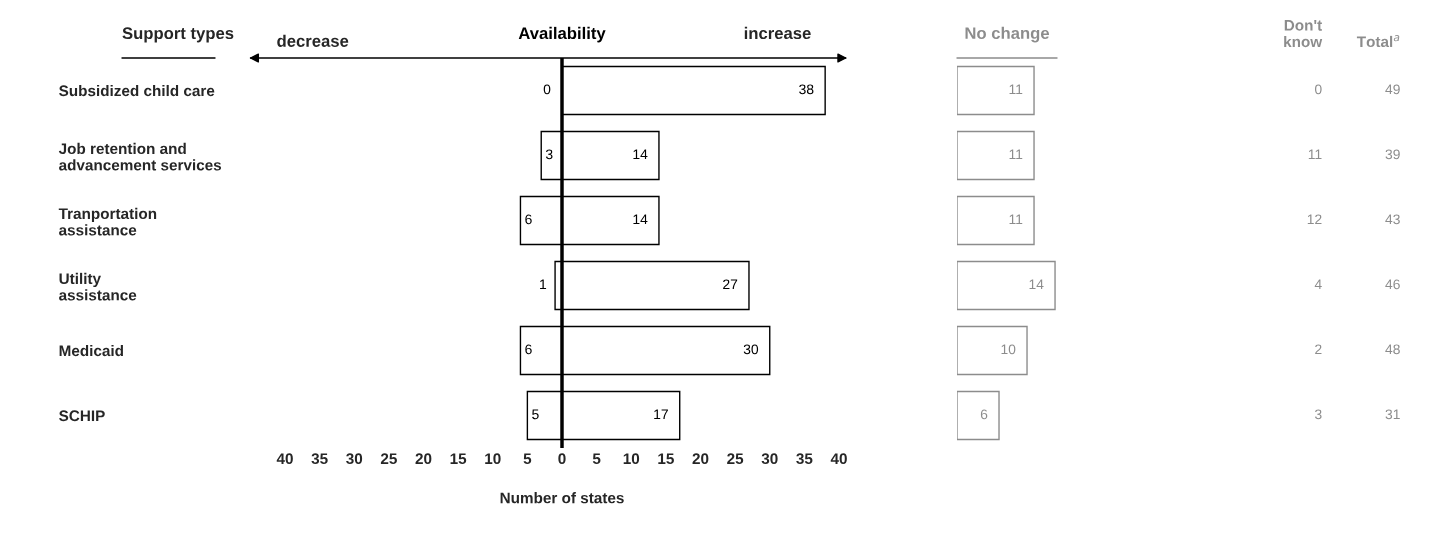 The width and height of the screenshot is (1443, 538). Describe the element at coordinates (543, 284) in the screenshot. I see `data-label: 1` at that location.